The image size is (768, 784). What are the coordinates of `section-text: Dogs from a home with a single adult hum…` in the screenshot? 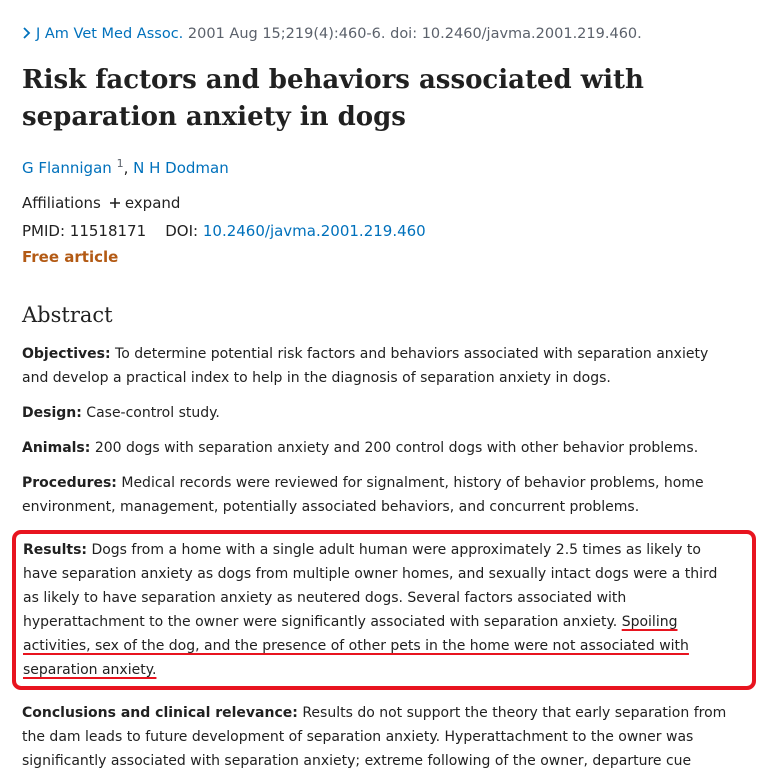 It's located at (370, 586).